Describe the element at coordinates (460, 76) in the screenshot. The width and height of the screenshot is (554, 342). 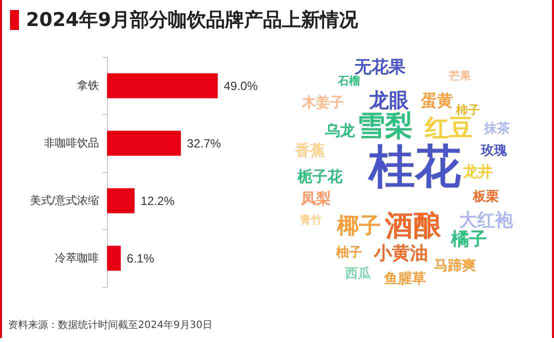
I see `text: 芒果` at that location.